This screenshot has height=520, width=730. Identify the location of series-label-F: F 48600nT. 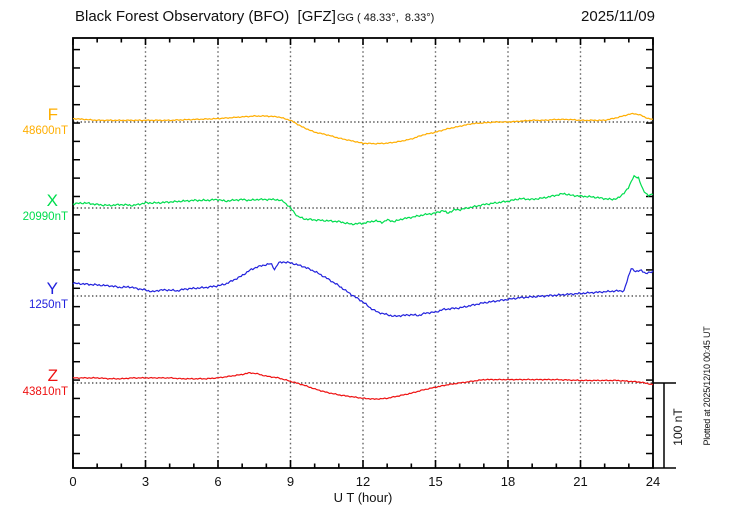
(34, 122).